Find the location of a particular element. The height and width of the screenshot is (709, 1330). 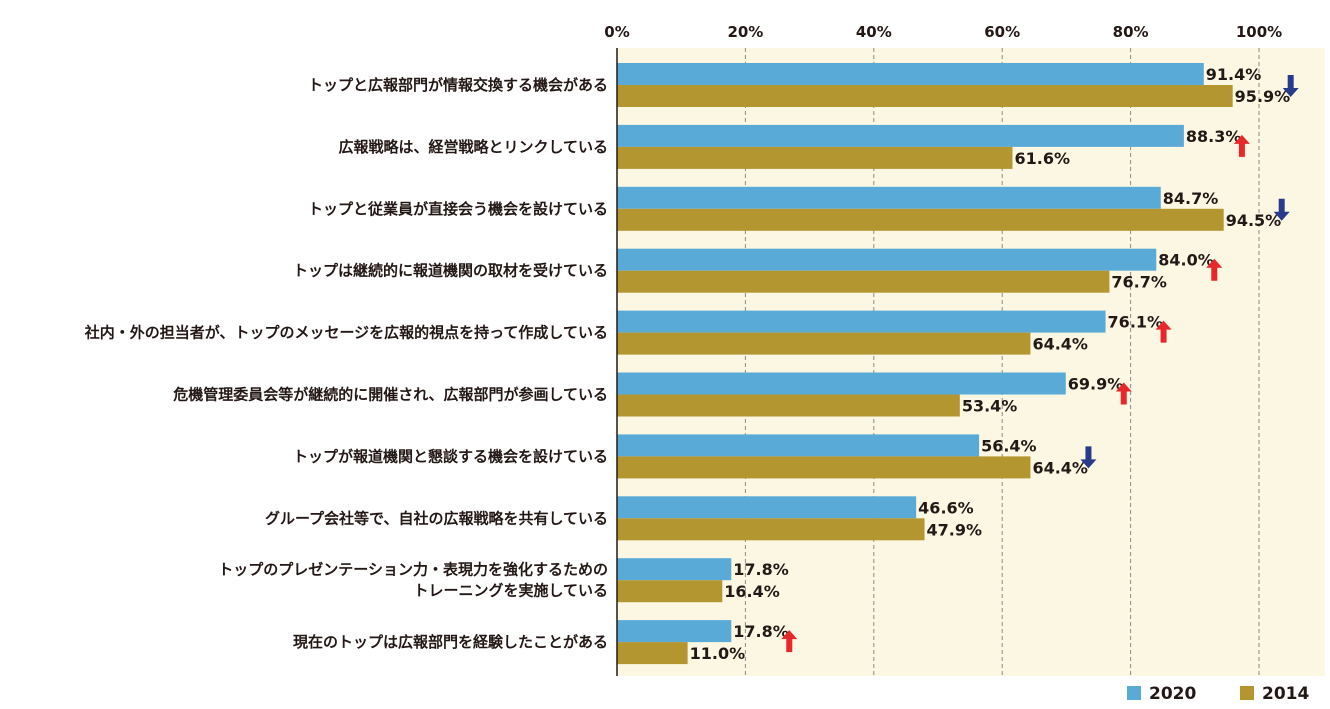

legend-label-2014: 2014 is located at coordinates (1285, 694).